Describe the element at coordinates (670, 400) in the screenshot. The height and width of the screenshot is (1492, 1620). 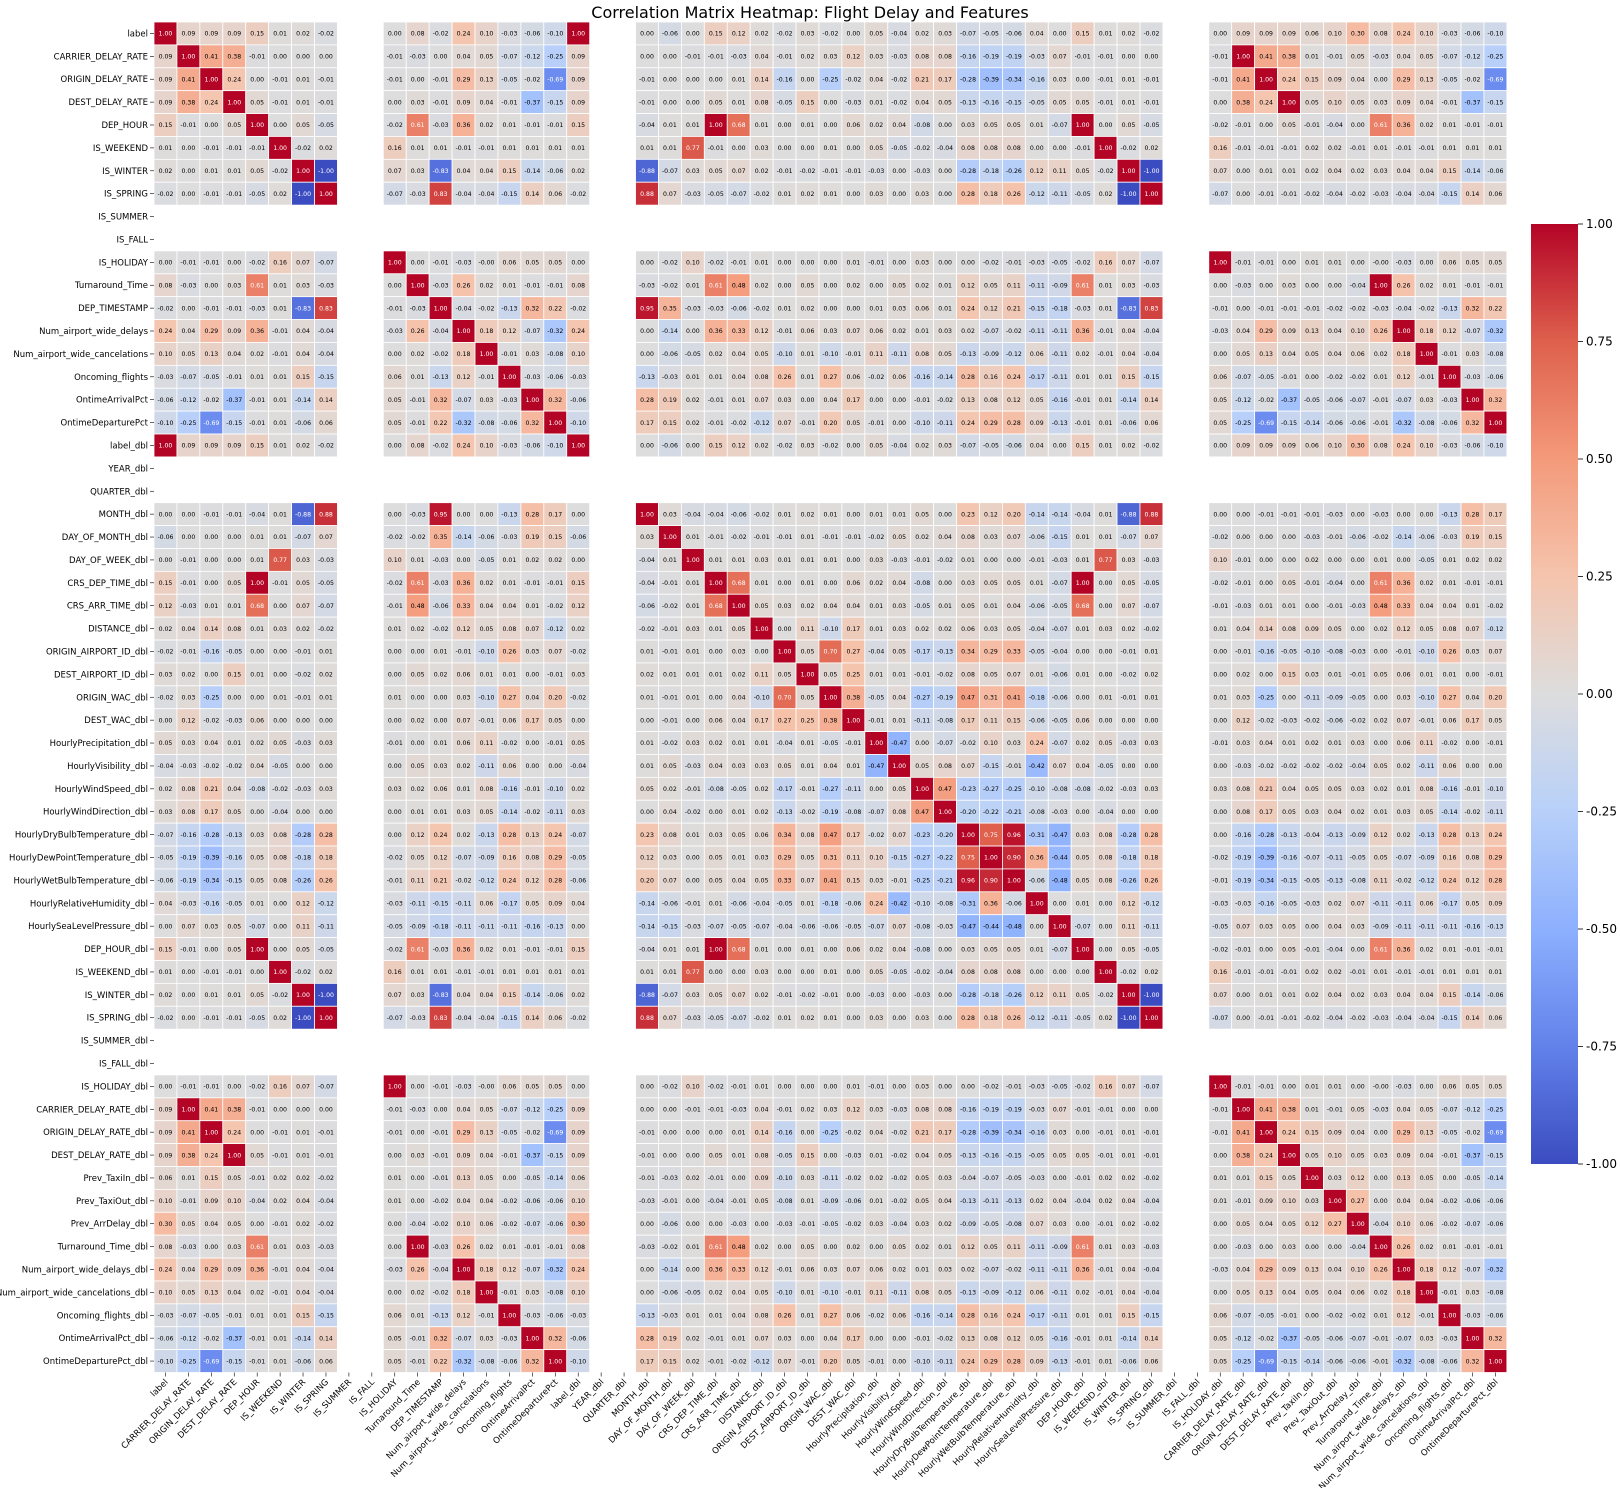
I see `cell-value-label: 0.19` at that location.